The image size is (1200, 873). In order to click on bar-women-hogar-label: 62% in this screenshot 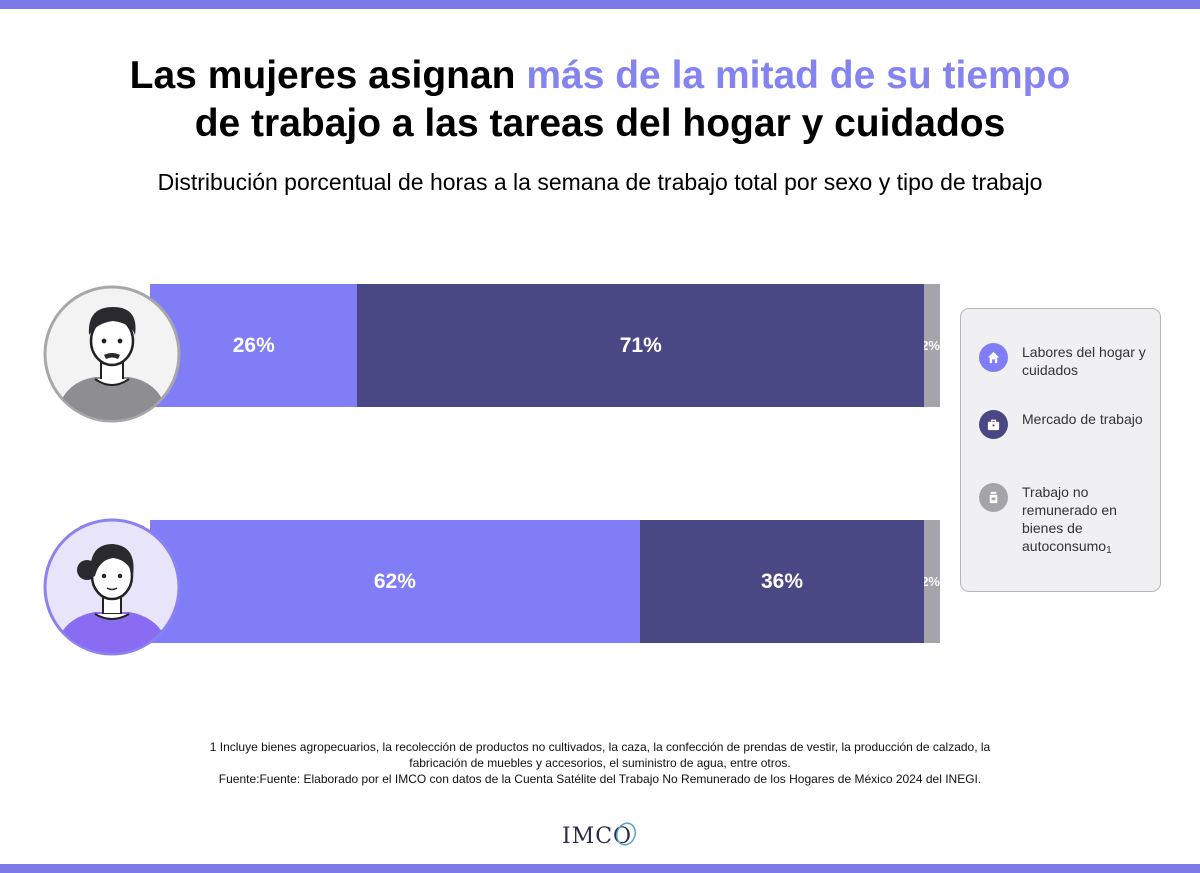, I will do `click(394, 581)`.